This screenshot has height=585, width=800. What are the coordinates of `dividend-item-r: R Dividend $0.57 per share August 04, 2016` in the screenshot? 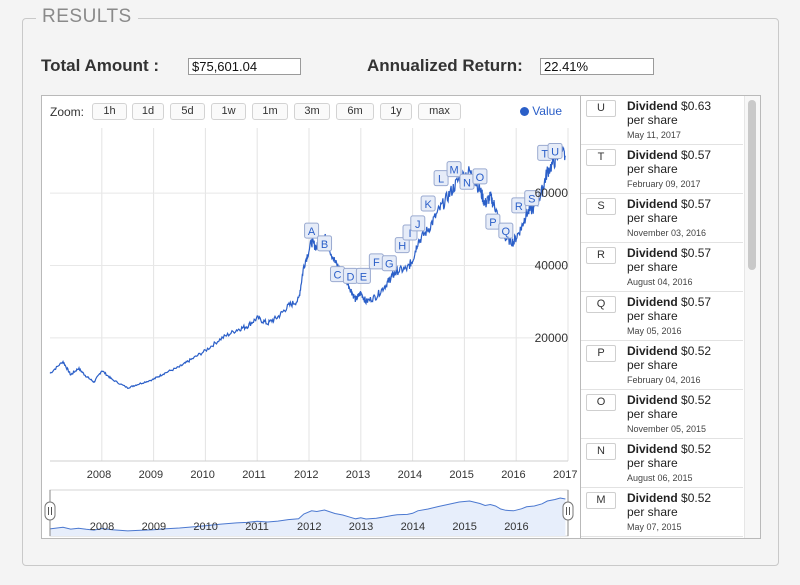 It's located at (662, 267).